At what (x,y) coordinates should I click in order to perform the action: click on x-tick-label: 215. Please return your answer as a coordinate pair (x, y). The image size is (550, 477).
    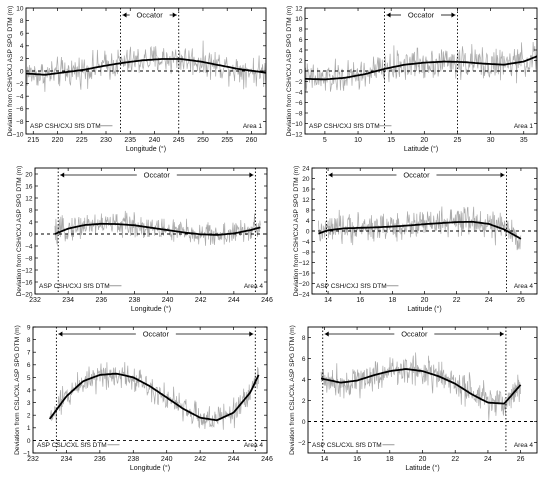
    Looking at the image, I should click on (33, 140).